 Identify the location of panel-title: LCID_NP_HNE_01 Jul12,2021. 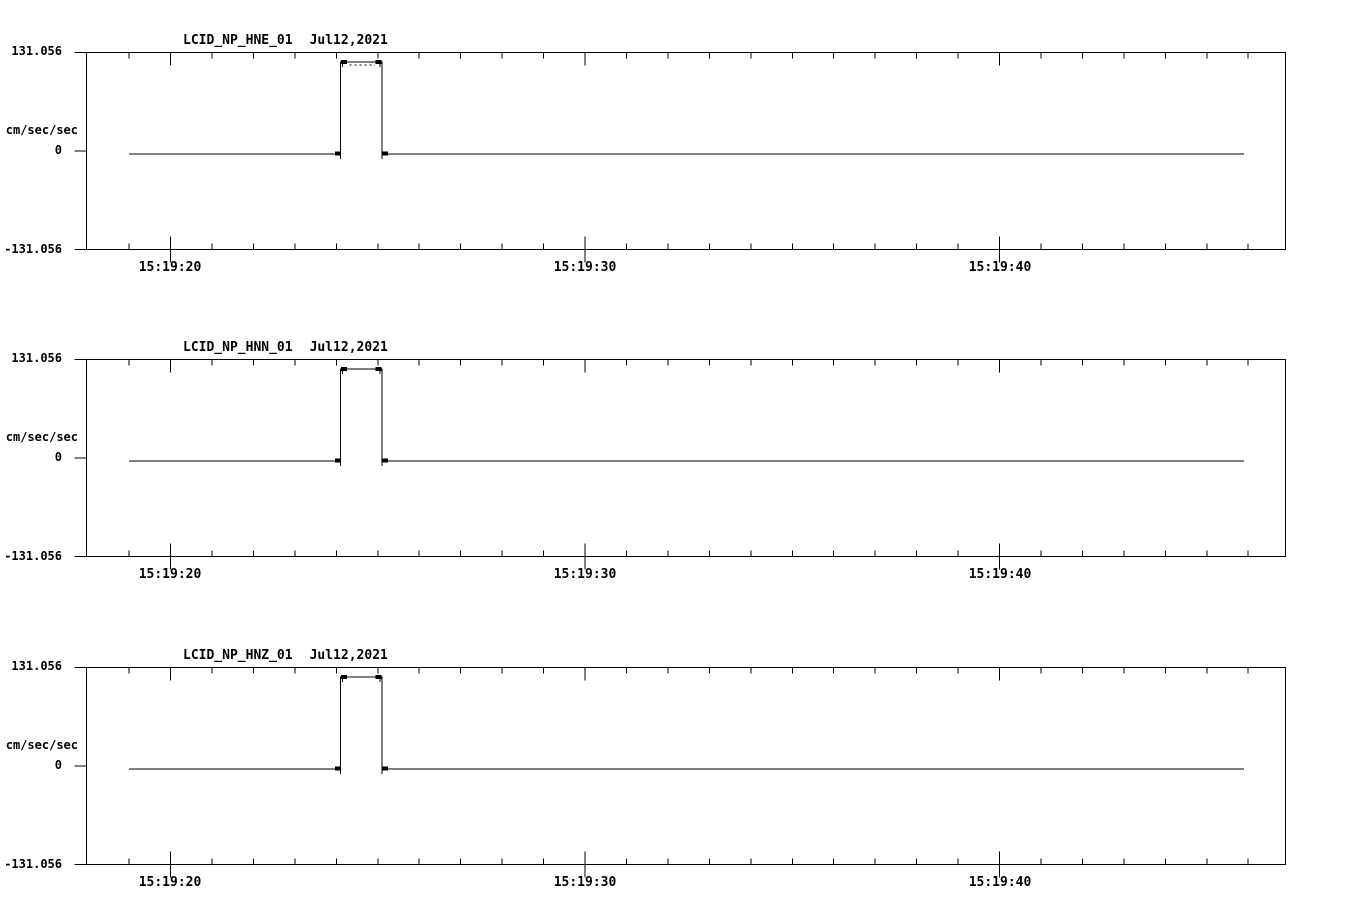
(285, 40).